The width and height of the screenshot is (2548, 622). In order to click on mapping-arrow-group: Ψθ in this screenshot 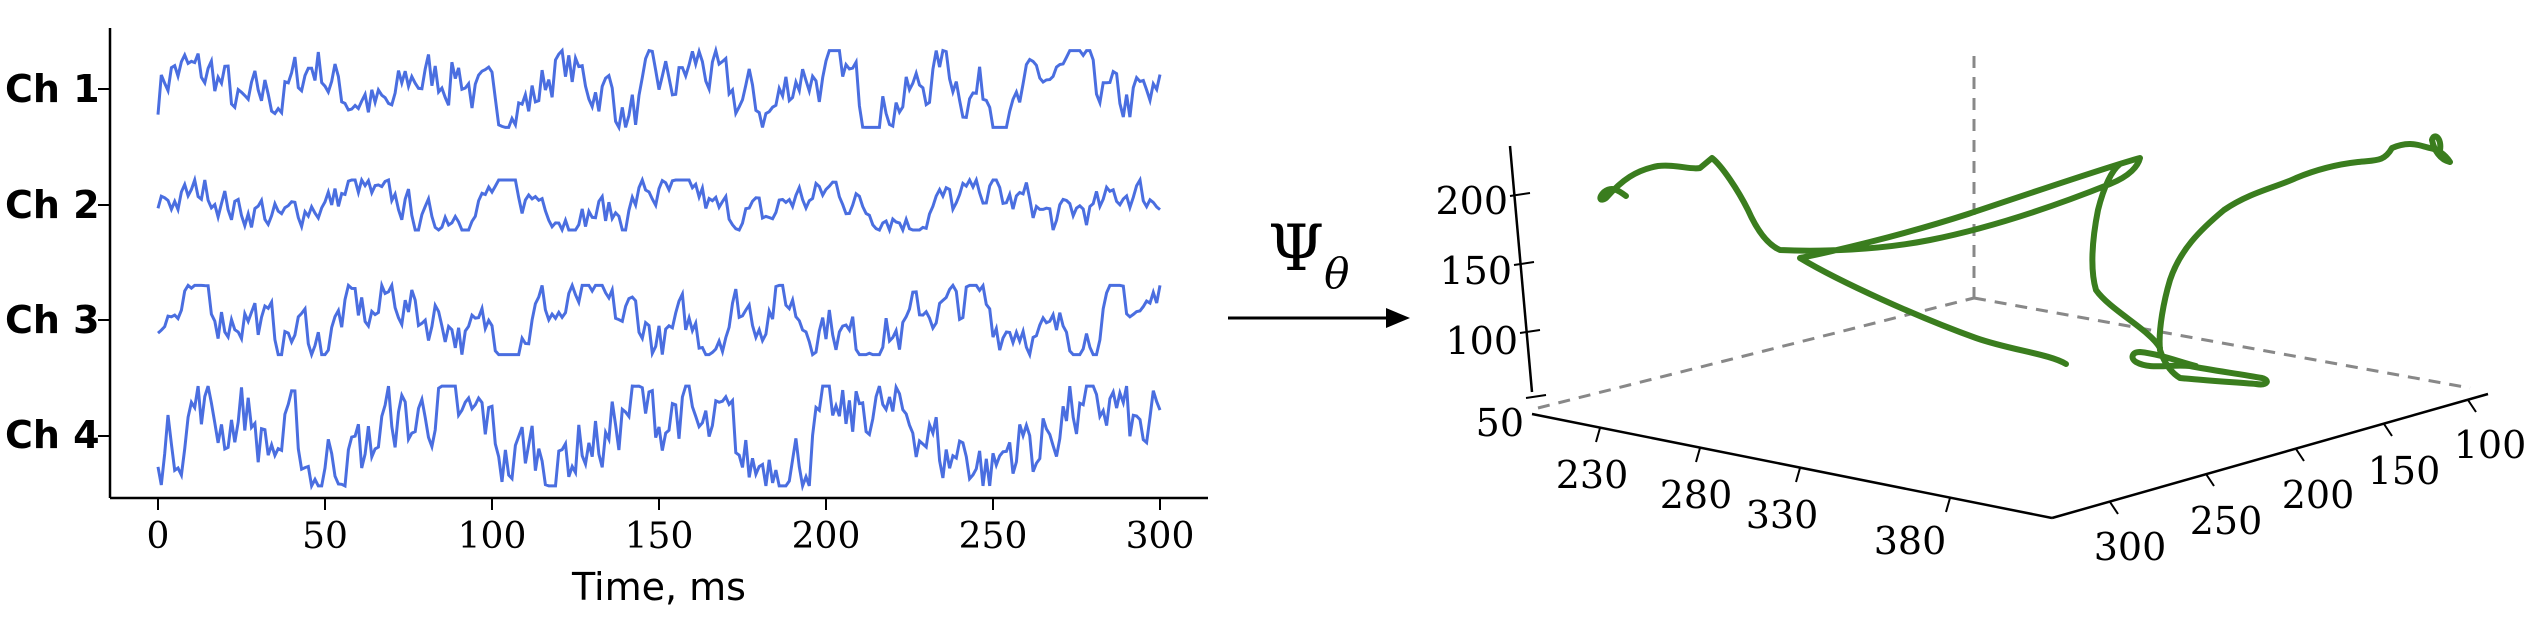, I will do `click(1319, 270)`.